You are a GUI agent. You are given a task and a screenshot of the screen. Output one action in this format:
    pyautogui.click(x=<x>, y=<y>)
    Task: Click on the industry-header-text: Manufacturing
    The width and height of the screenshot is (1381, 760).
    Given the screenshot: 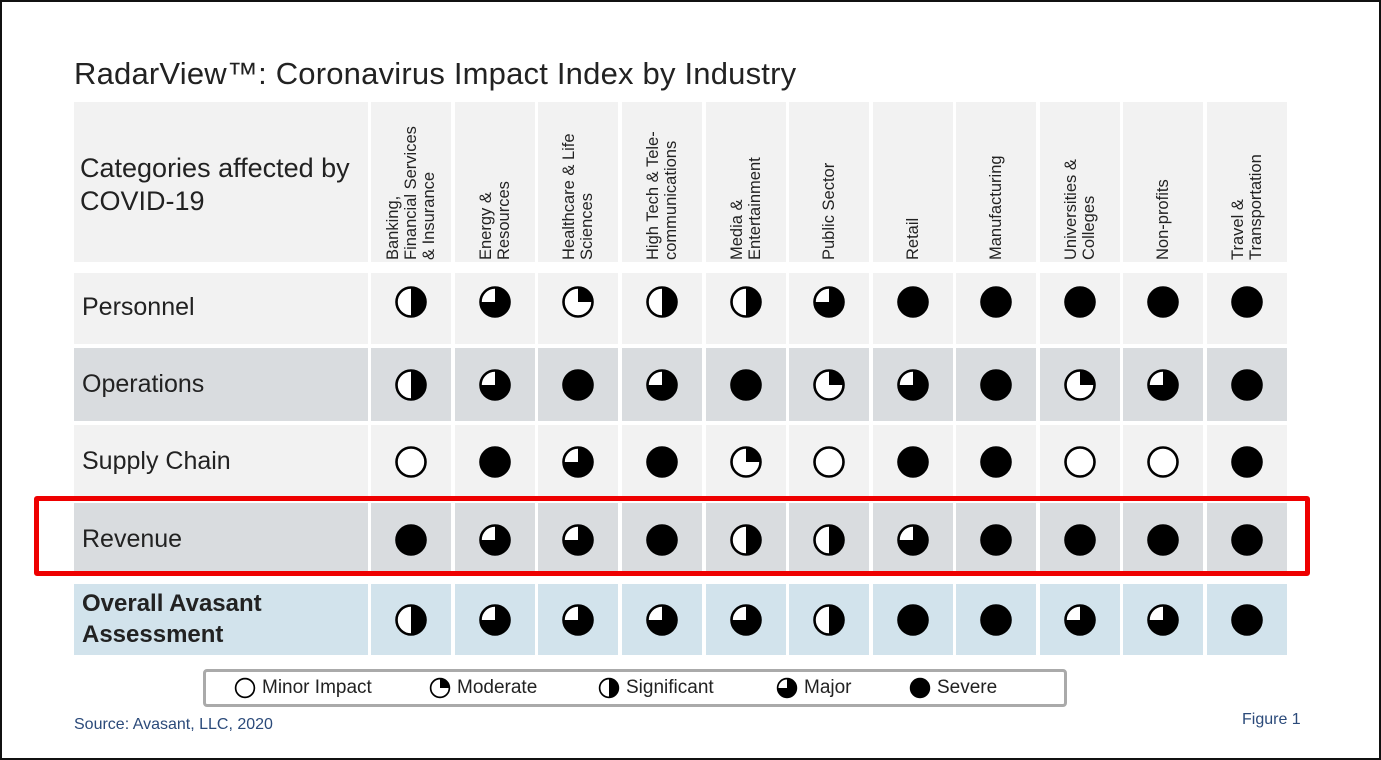 What is the action you would take?
    pyautogui.click(x=996, y=207)
    